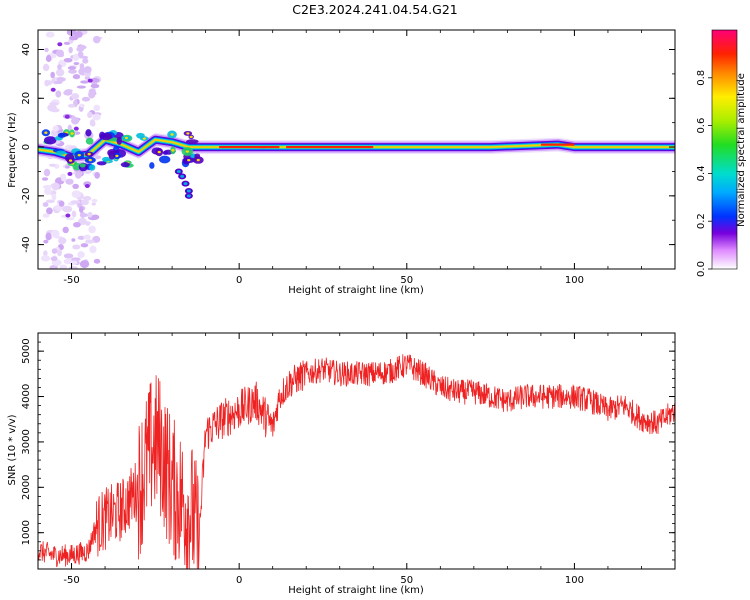 The image size is (750, 600). What do you see at coordinates (68, 215) in the screenshot?
I see `noise-speck-strong` at bounding box center [68, 215].